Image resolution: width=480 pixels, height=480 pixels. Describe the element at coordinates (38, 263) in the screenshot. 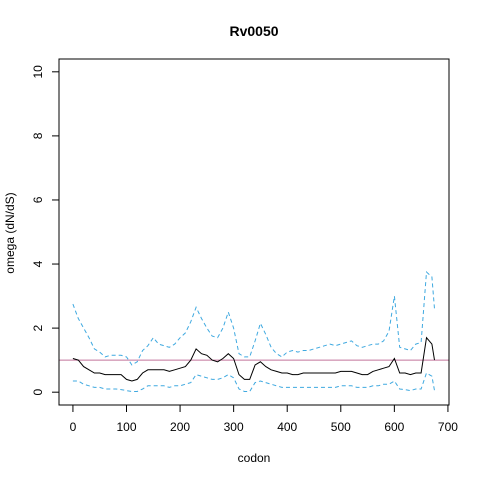

I see `y-tick-label: 4` at that location.